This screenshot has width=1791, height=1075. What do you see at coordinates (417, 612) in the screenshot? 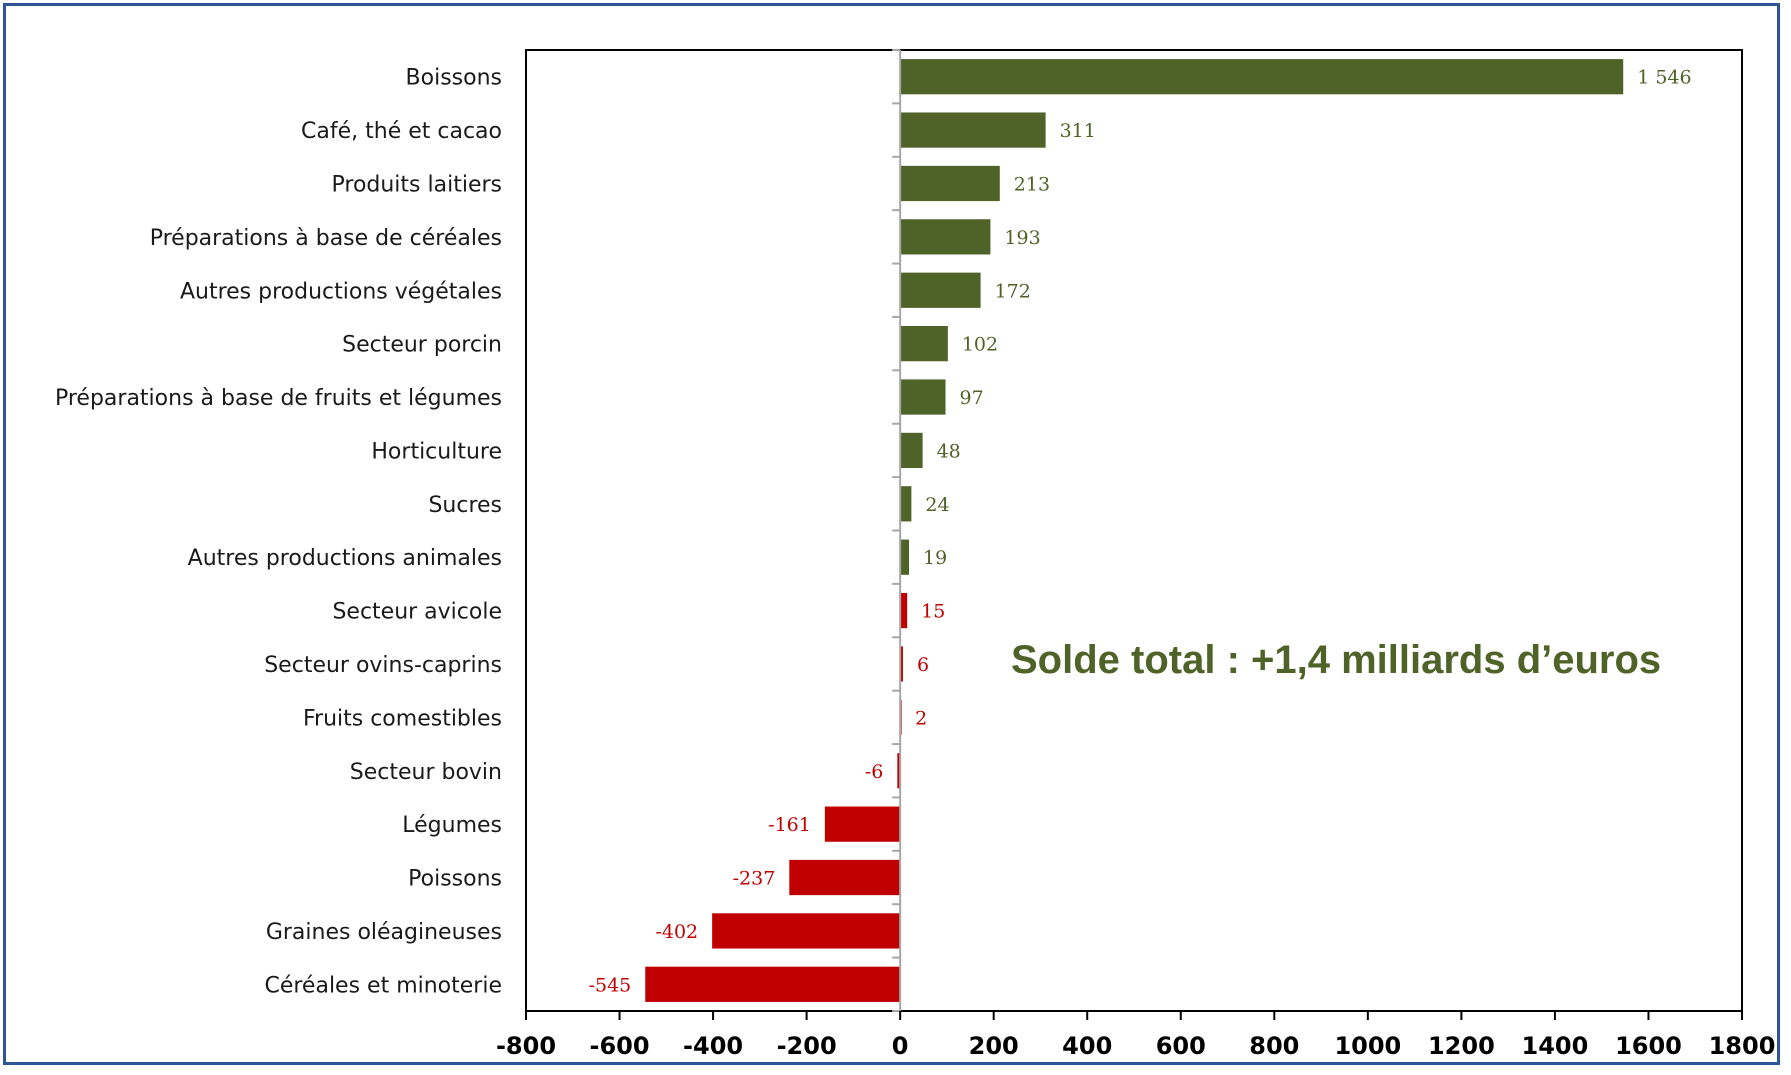
I see `category-label: Secteur avicole` at bounding box center [417, 612].